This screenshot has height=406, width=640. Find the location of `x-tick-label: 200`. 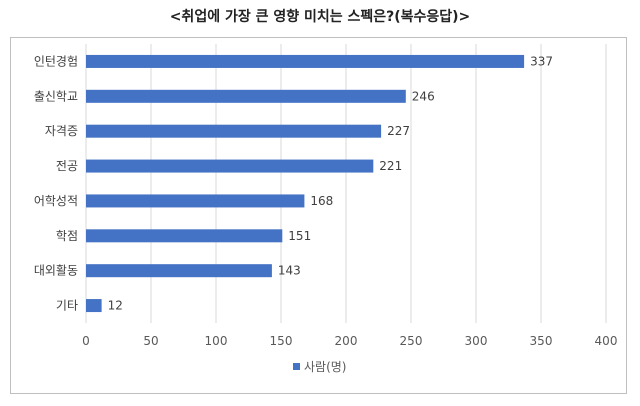

x-tick-label: 200 is located at coordinates (346, 341).